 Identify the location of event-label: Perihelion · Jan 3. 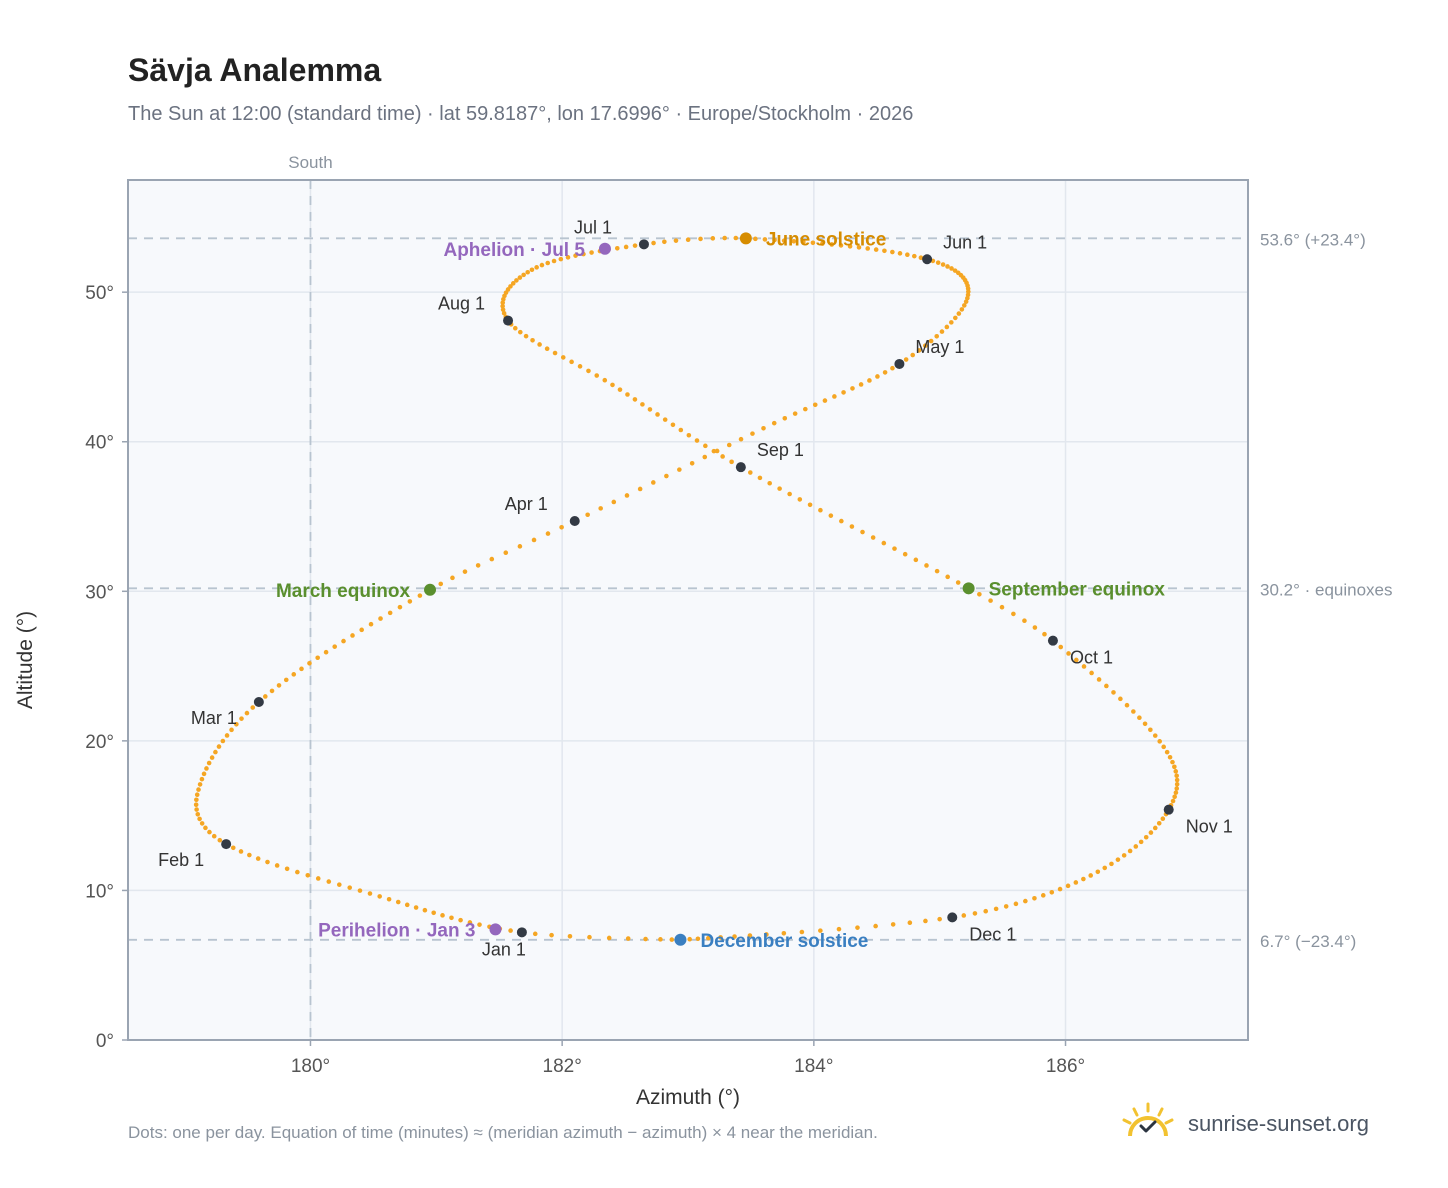
(396, 930).